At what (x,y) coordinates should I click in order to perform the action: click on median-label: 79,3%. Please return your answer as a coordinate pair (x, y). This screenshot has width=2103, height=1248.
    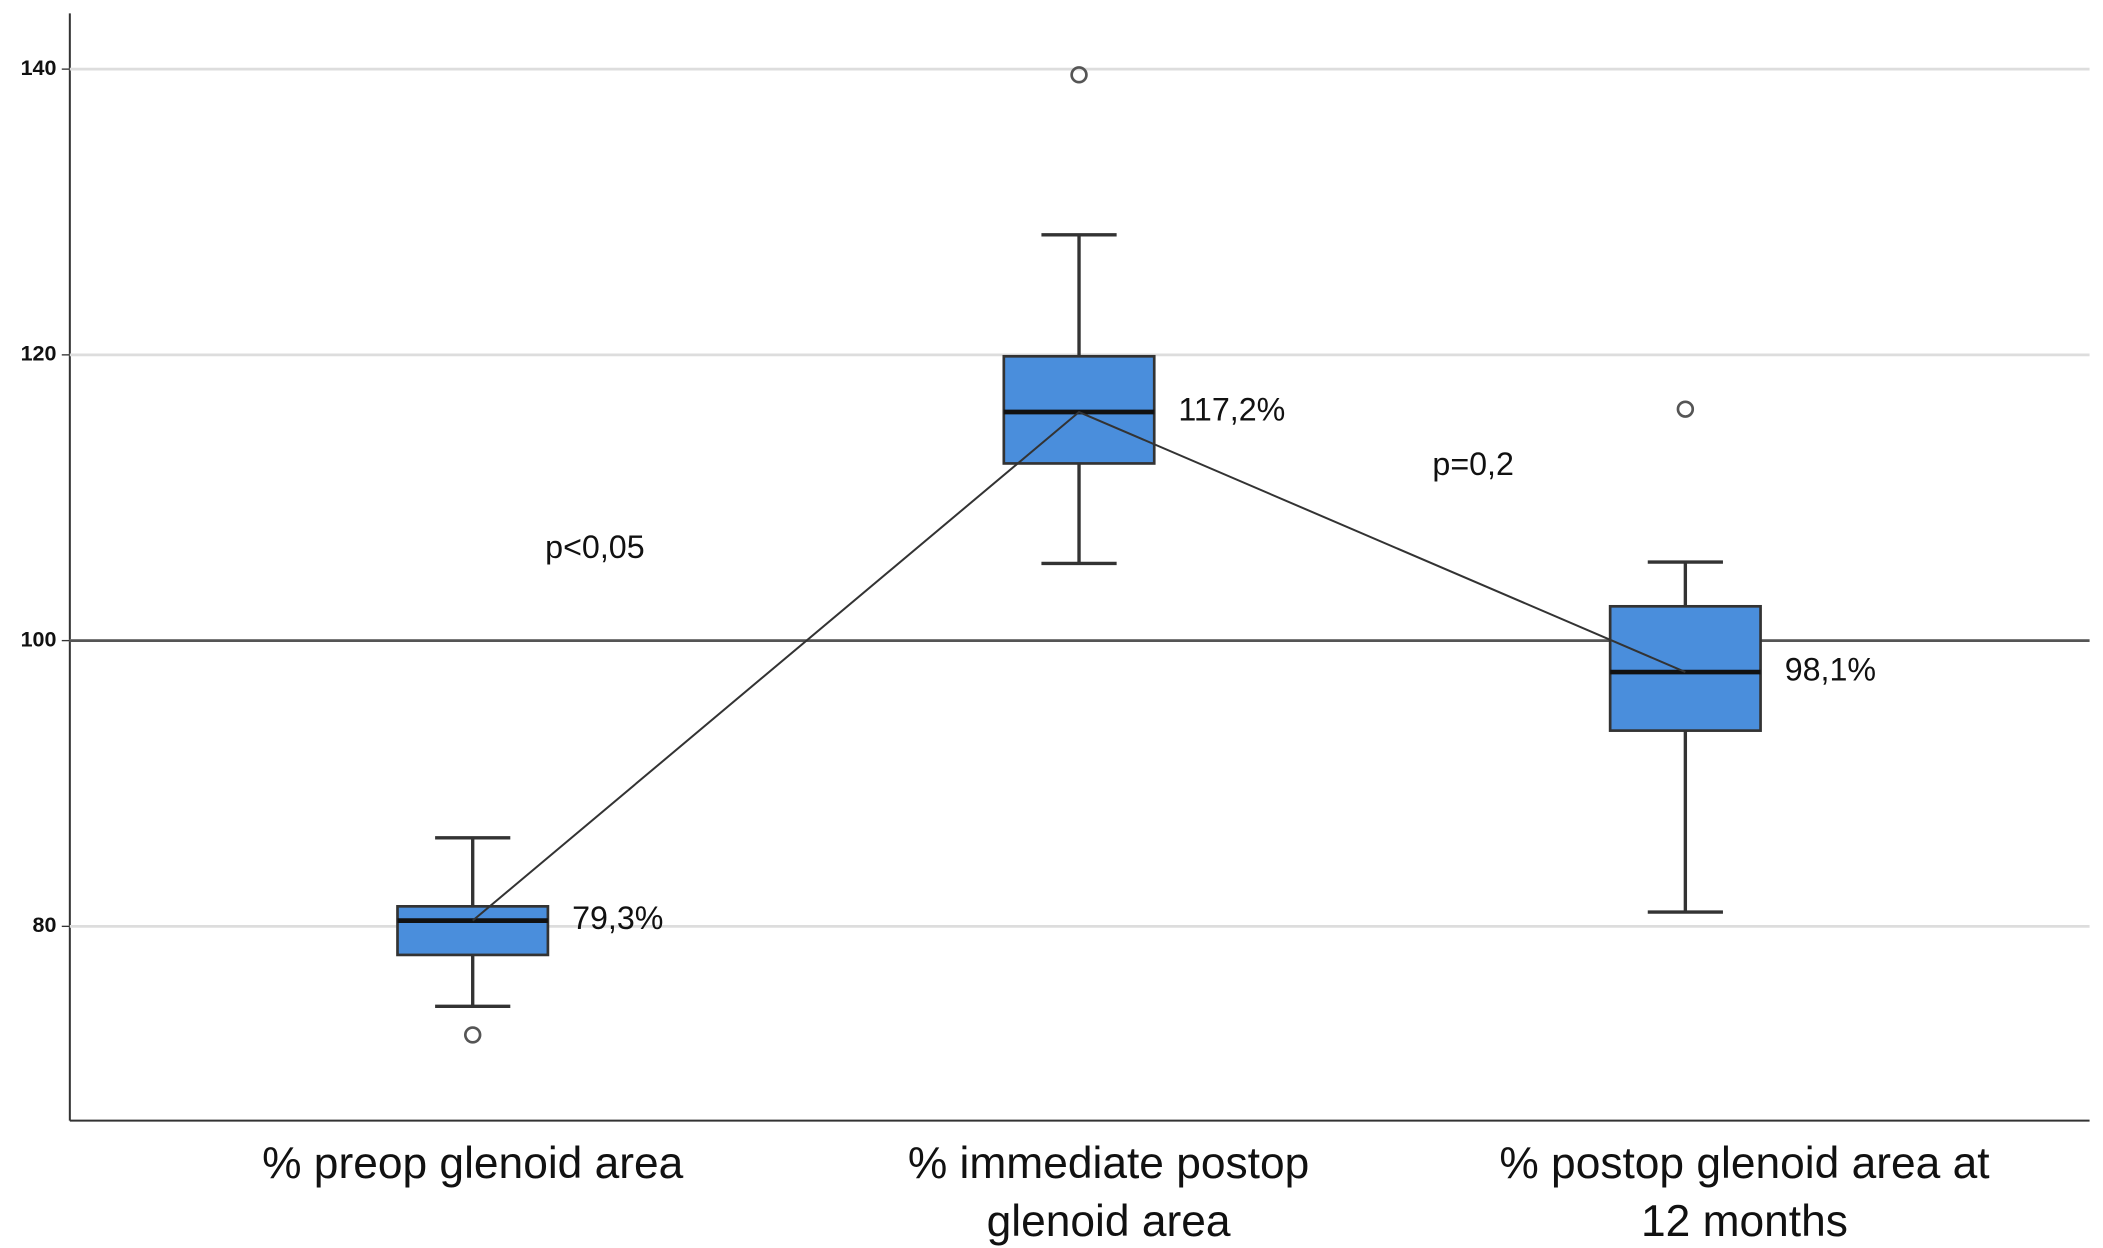
    Looking at the image, I should click on (617, 918).